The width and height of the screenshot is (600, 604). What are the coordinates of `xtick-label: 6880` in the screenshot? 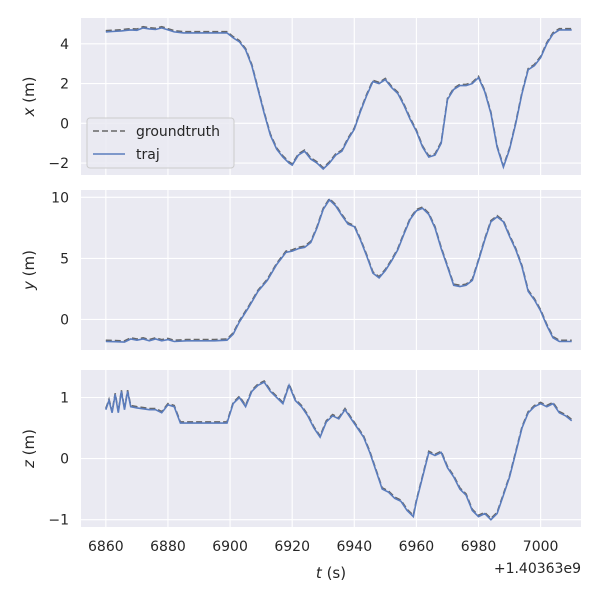 It's located at (168, 547).